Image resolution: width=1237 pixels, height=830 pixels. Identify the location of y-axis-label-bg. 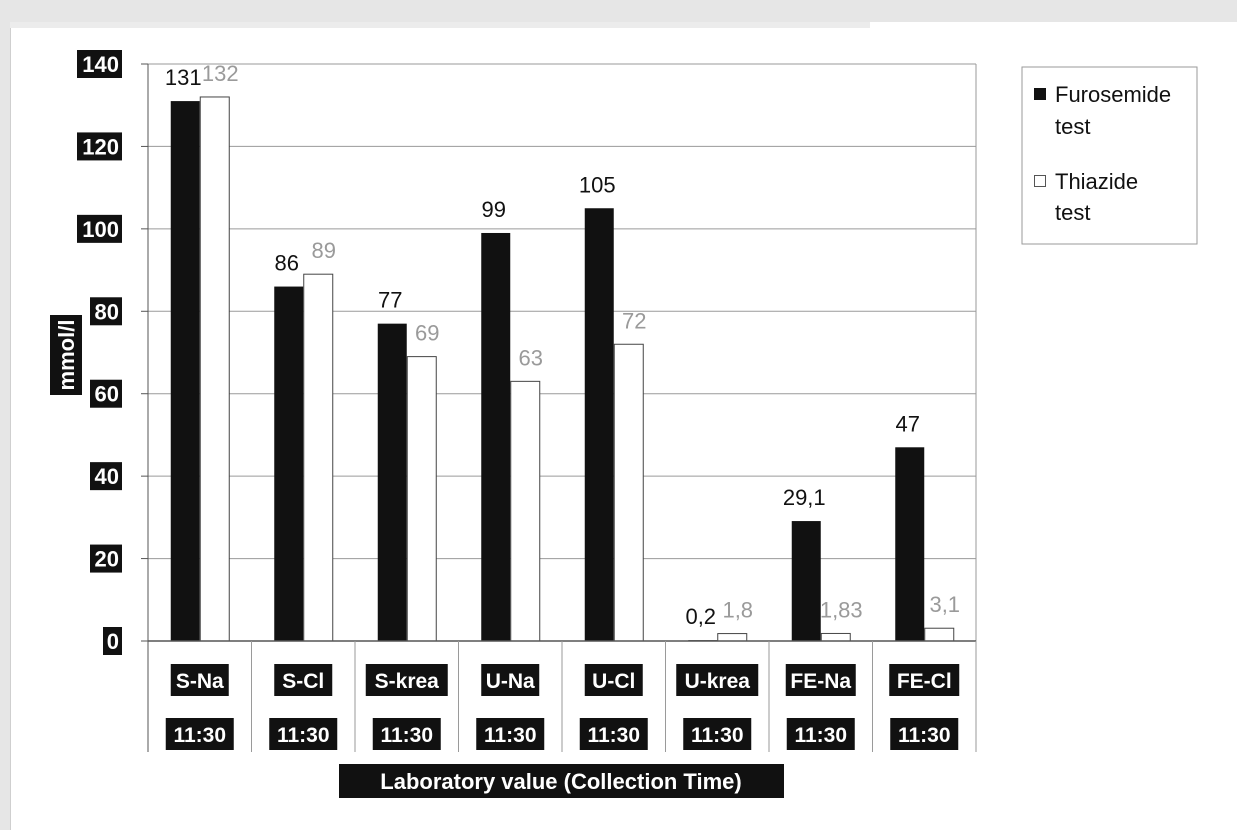
(66, 355).